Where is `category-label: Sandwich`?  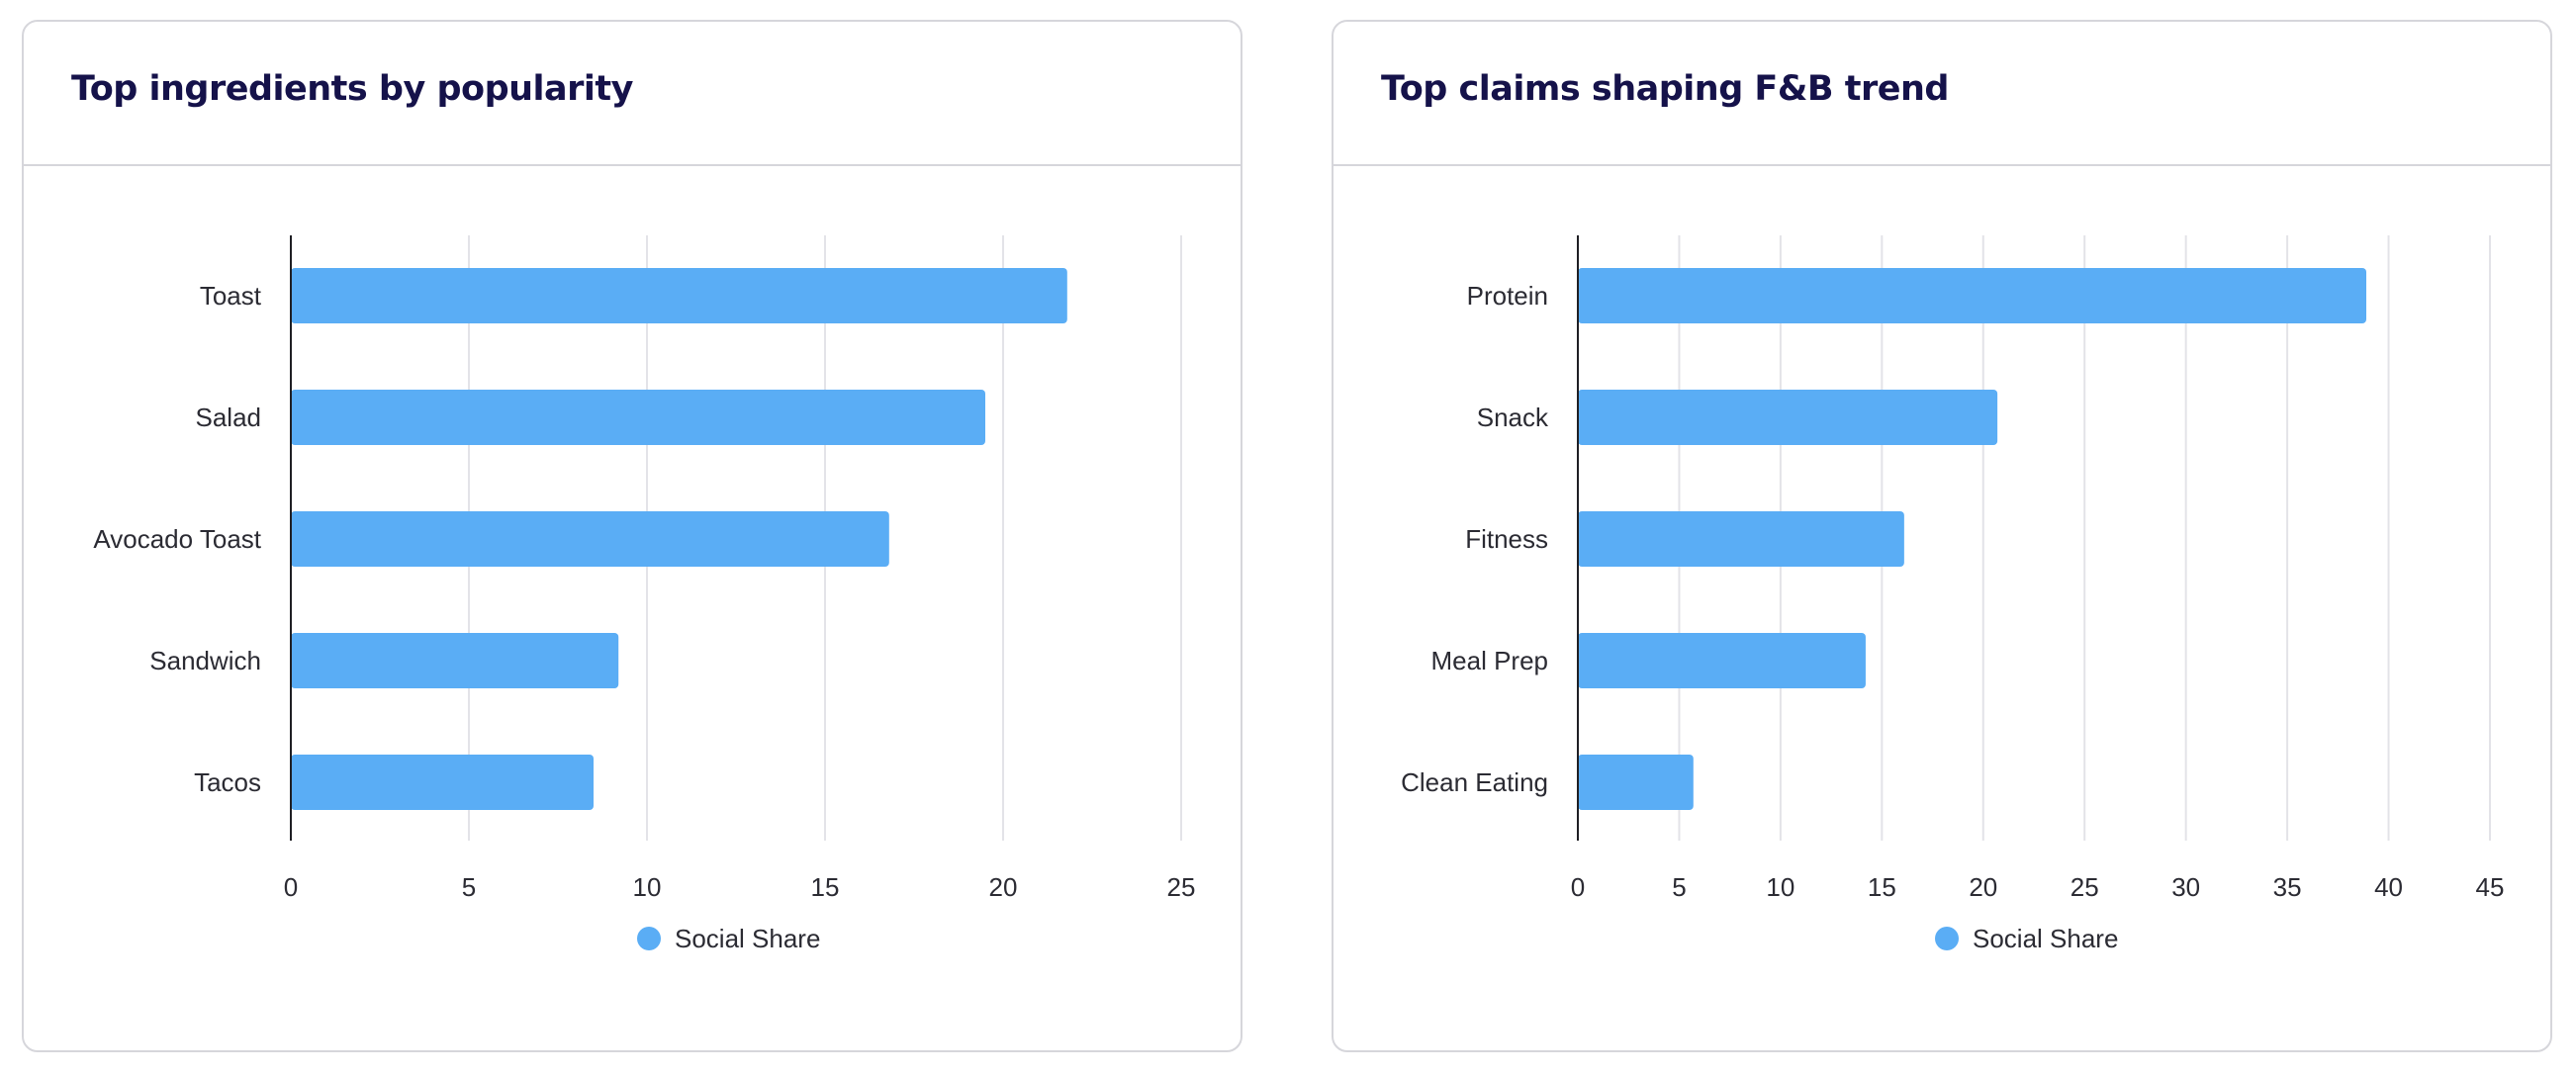 category-label: Sandwich is located at coordinates (205, 660).